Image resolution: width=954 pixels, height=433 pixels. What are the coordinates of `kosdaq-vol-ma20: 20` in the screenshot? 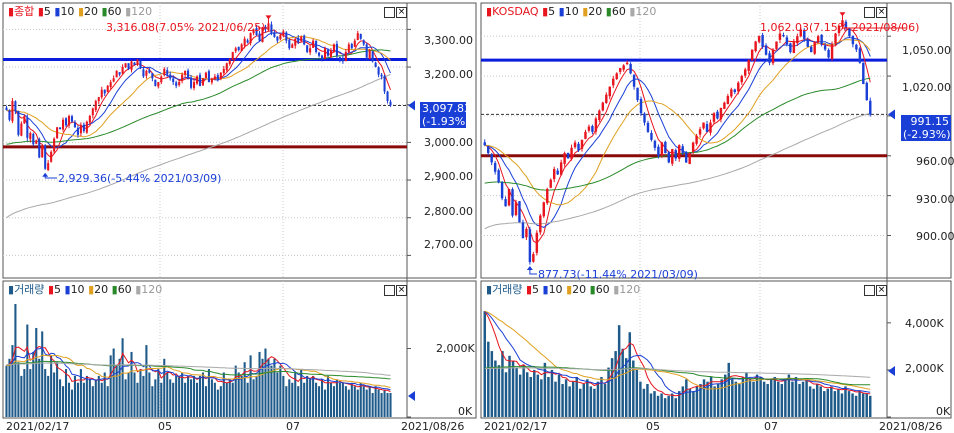 It's located at (579, 289).